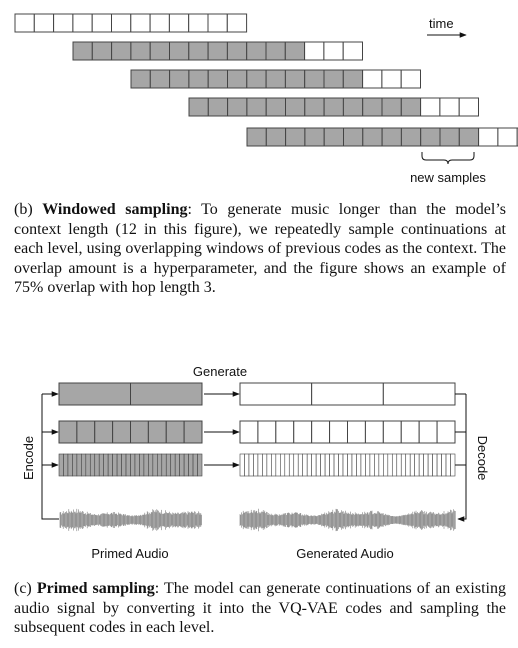 This screenshot has width=518, height=648. What do you see at coordinates (28, 209) in the screenshot?
I see `caption-b-prefix: (b)` at bounding box center [28, 209].